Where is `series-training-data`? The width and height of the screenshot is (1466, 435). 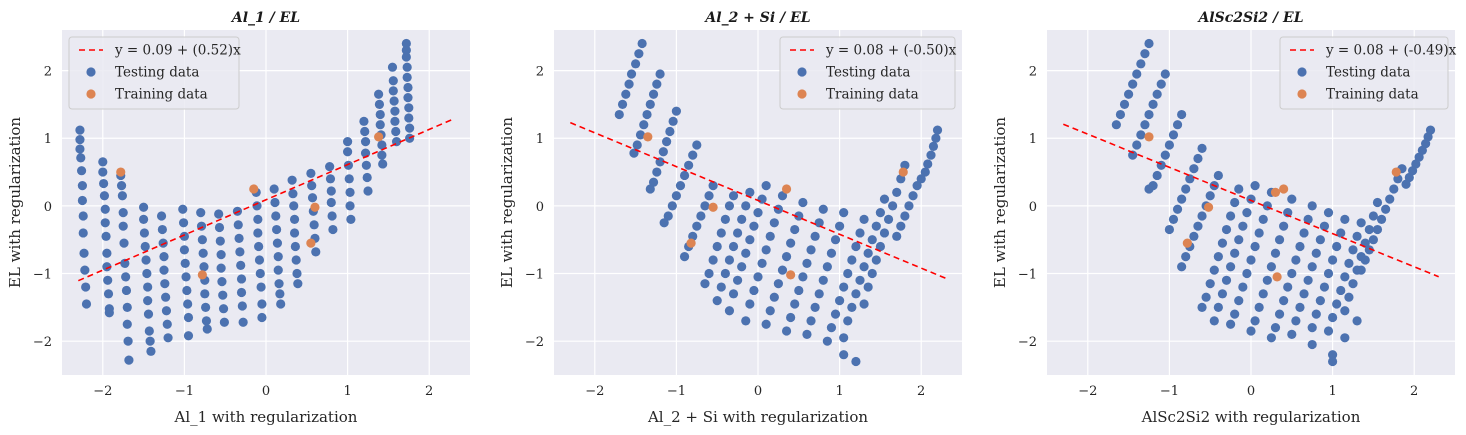 series-training-data is located at coordinates (1272, 207).